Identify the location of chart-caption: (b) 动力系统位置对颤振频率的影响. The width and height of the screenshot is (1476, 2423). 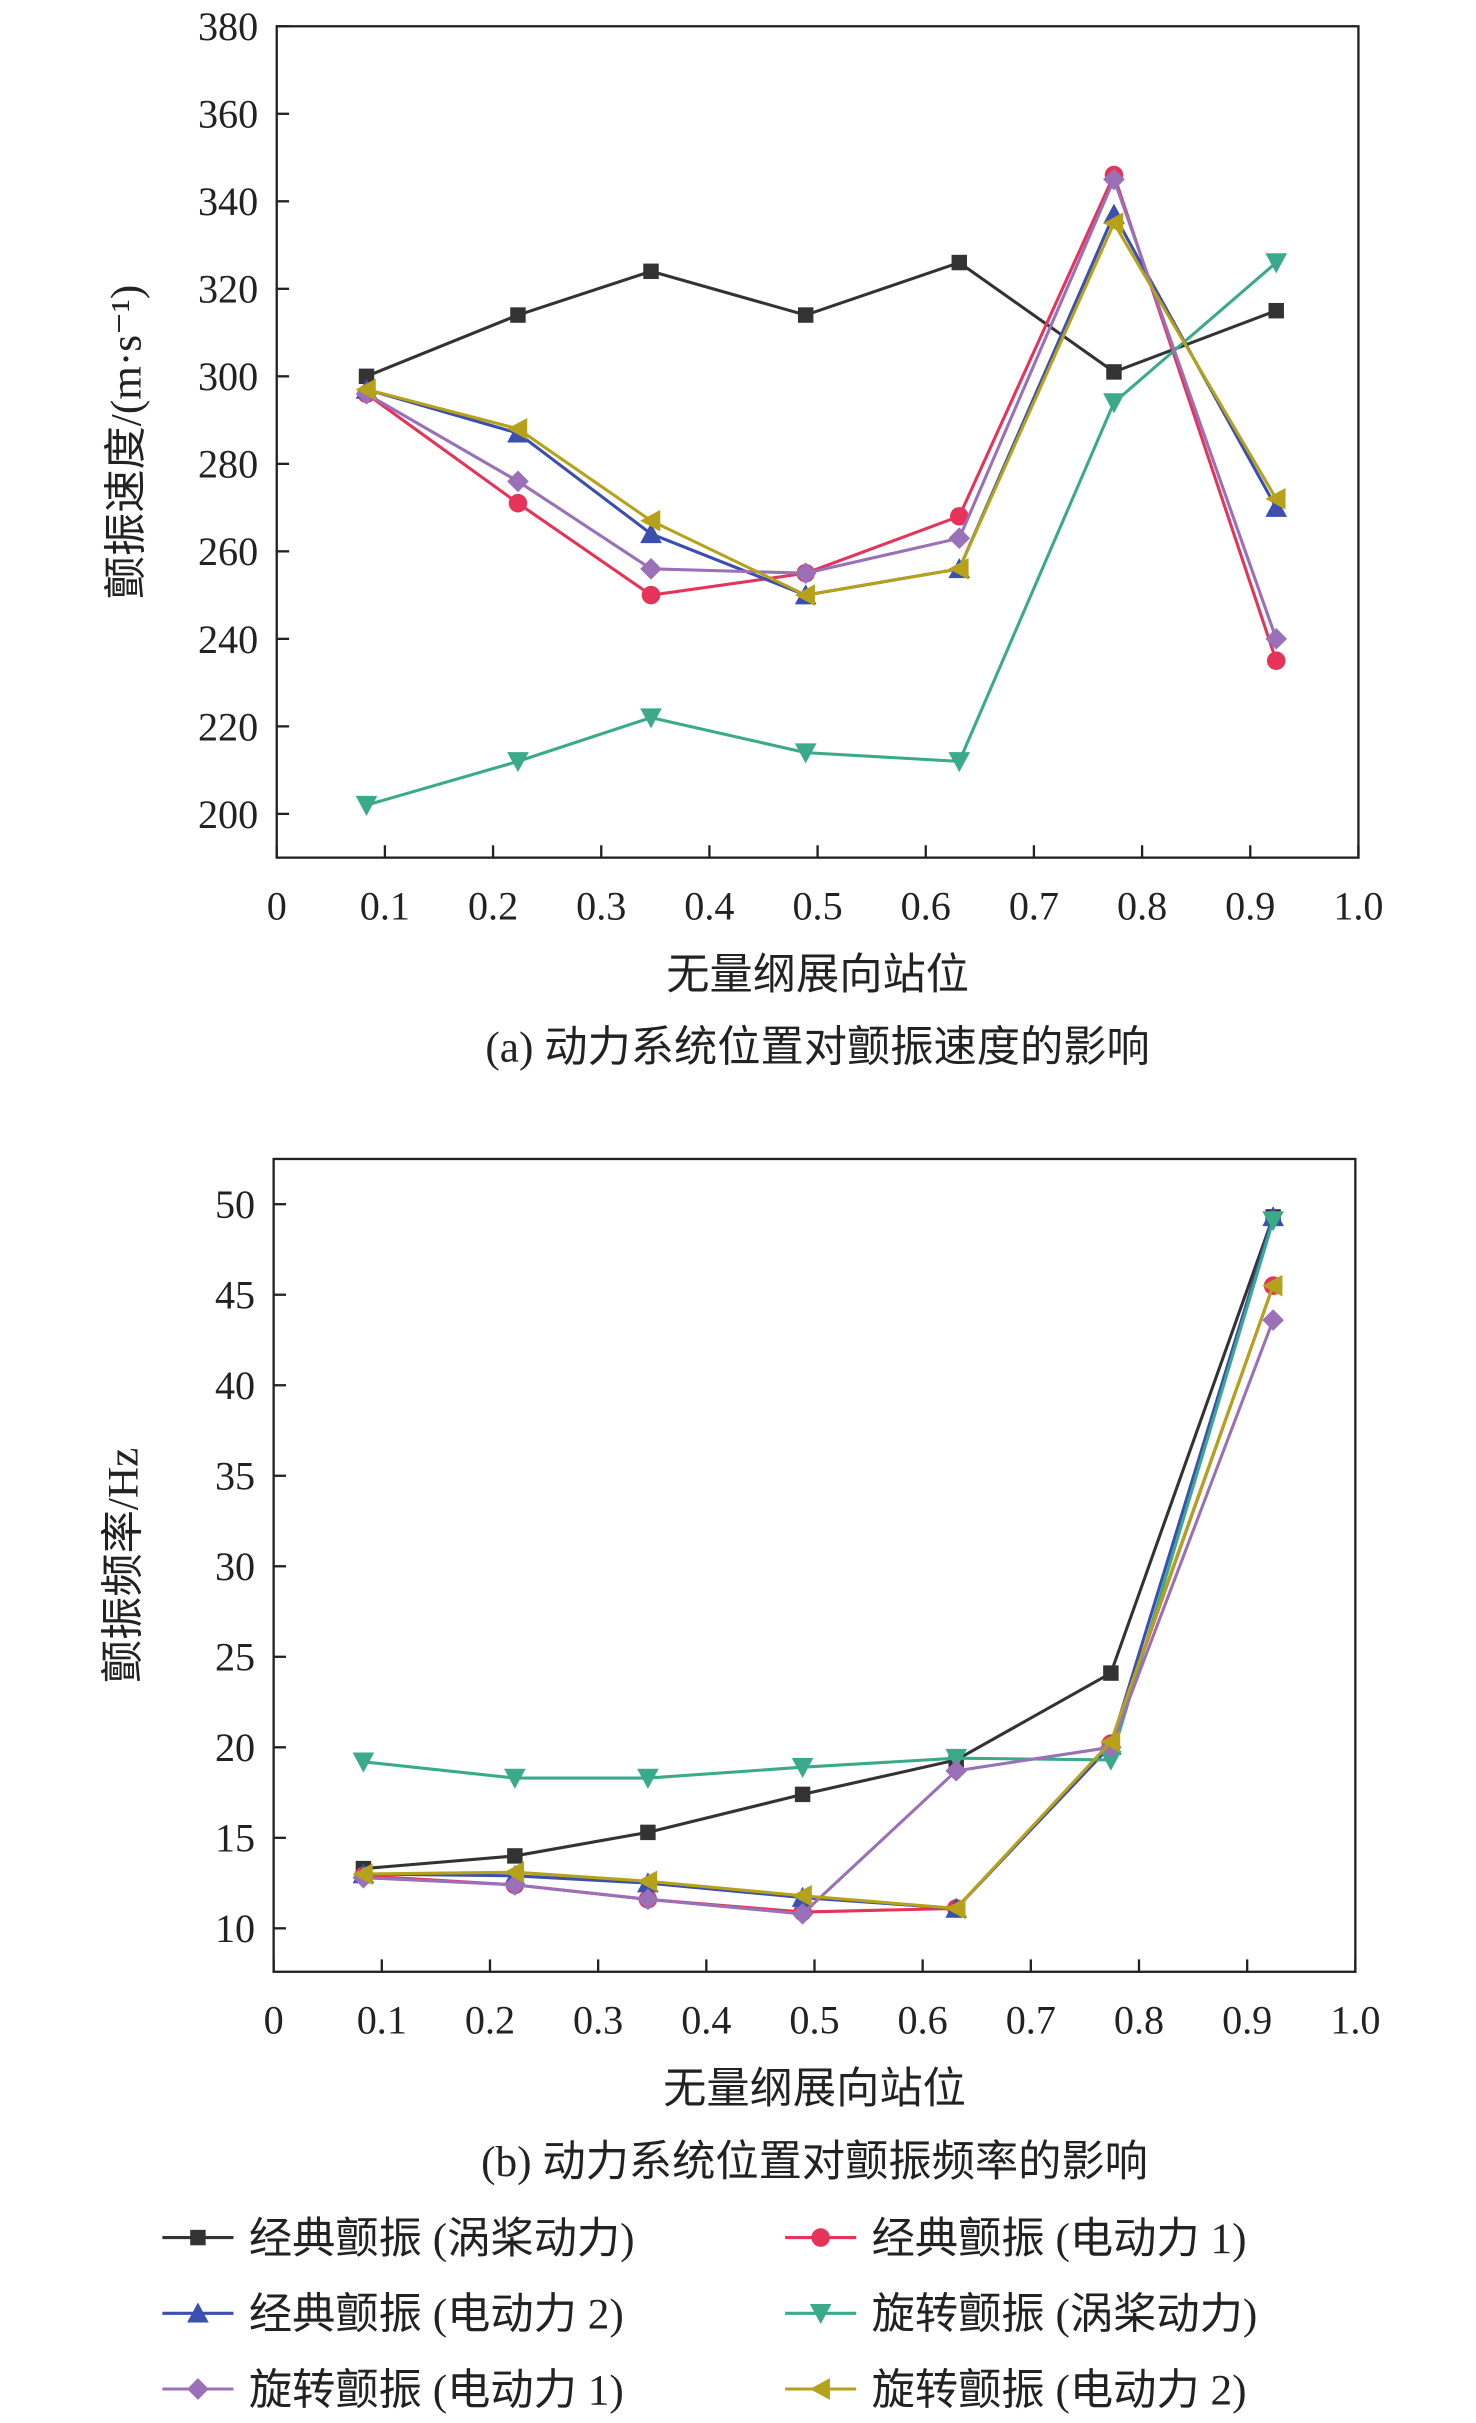
(814, 2162).